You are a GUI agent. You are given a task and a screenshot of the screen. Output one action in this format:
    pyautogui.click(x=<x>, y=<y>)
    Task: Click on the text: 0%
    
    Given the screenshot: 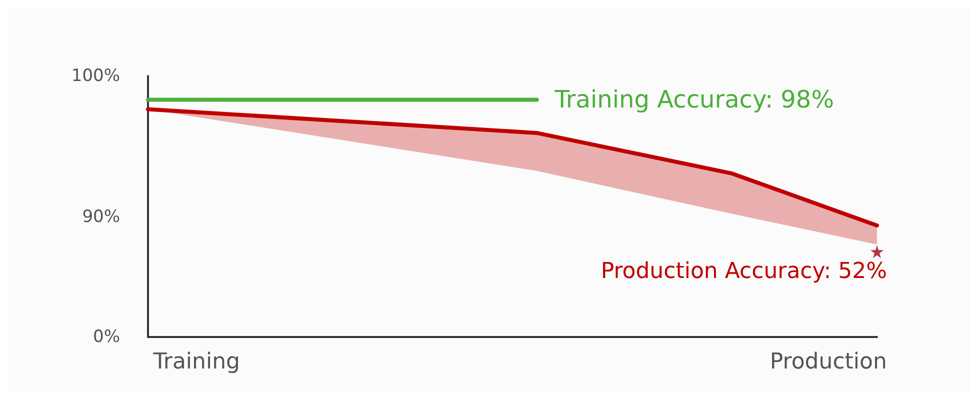 What is the action you would take?
    pyautogui.click(x=106, y=337)
    